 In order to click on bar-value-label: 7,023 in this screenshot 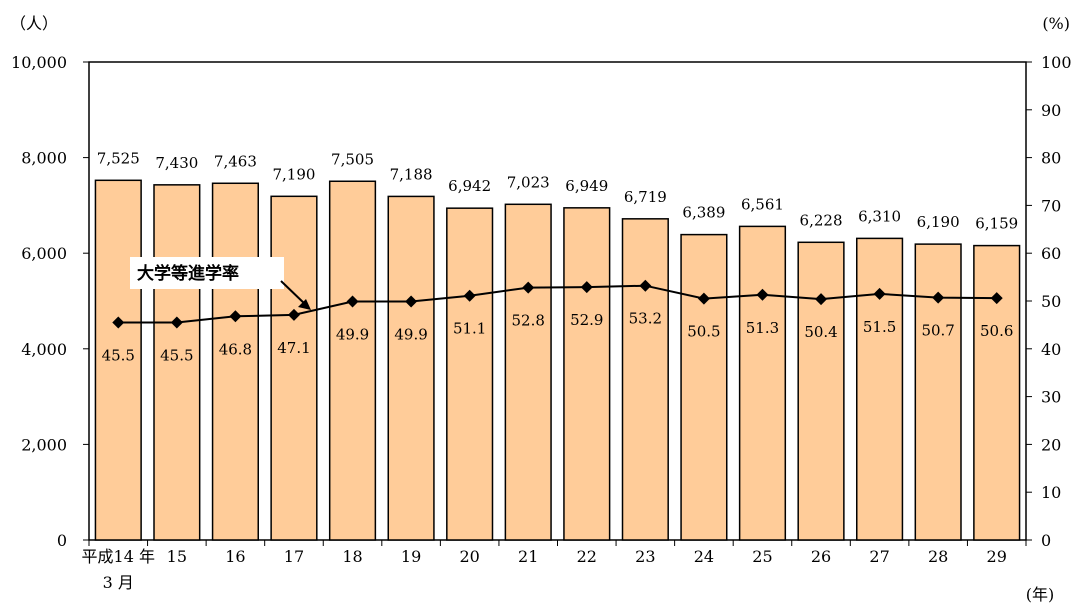, I will do `click(528, 182)`.